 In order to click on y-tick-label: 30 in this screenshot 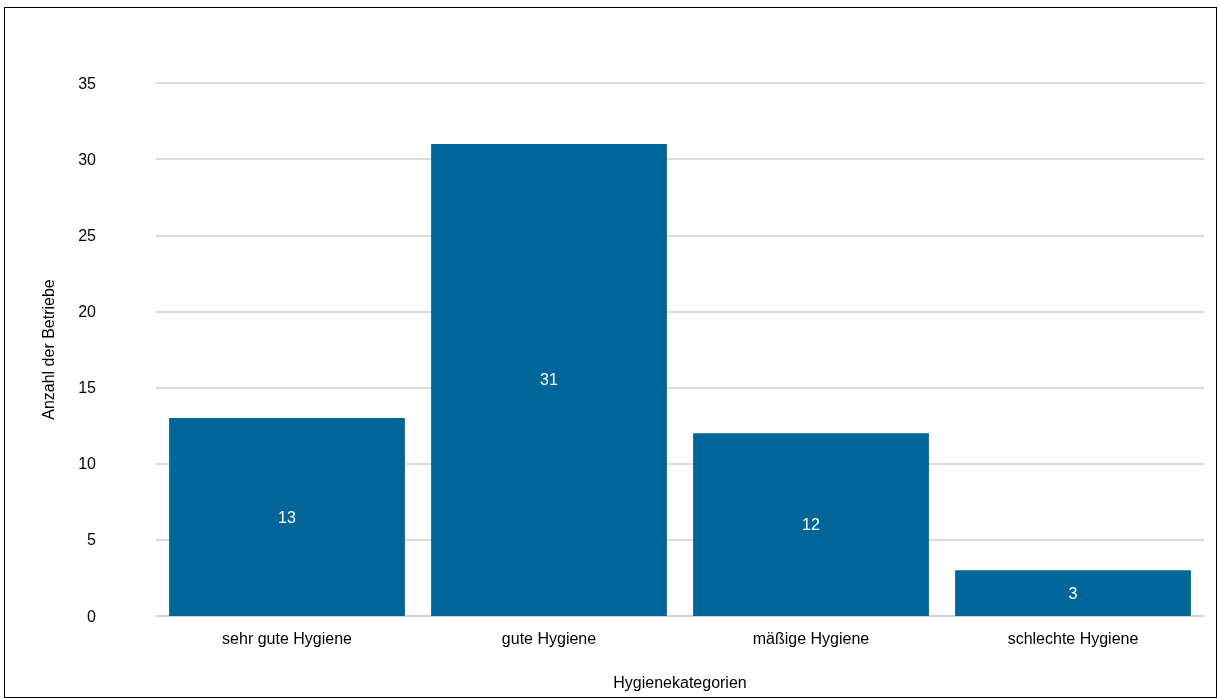, I will do `click(87, 159)`.